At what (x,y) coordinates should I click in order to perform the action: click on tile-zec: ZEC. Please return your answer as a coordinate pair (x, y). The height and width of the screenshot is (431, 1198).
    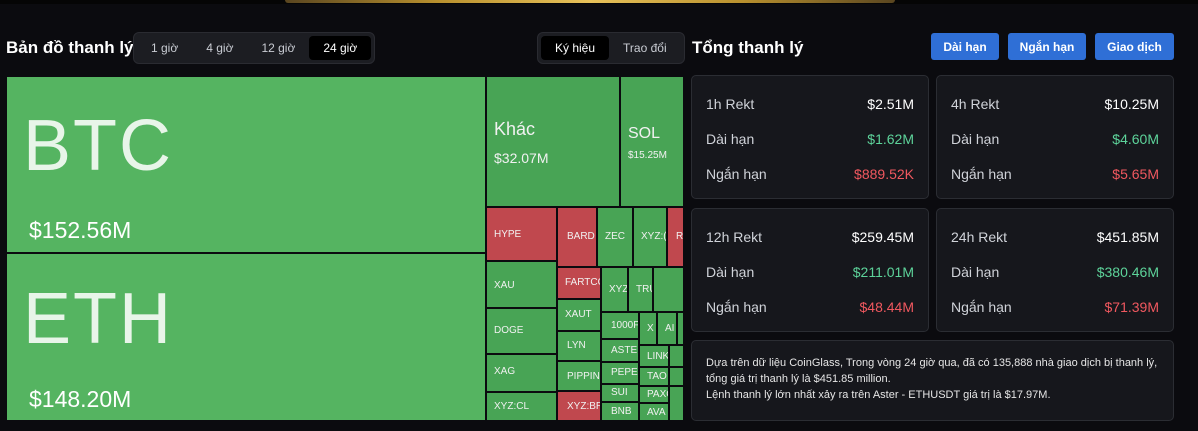
    Looking at the image, I should click on (615, 237).